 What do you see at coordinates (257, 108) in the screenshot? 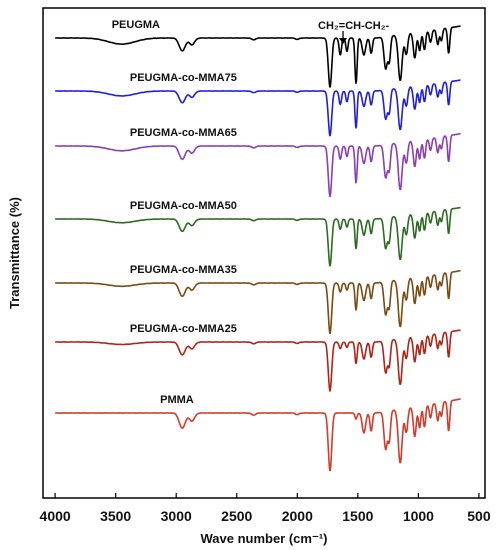
I see `series-line-peugma-co-mma75` at bounding box center [257, 108].